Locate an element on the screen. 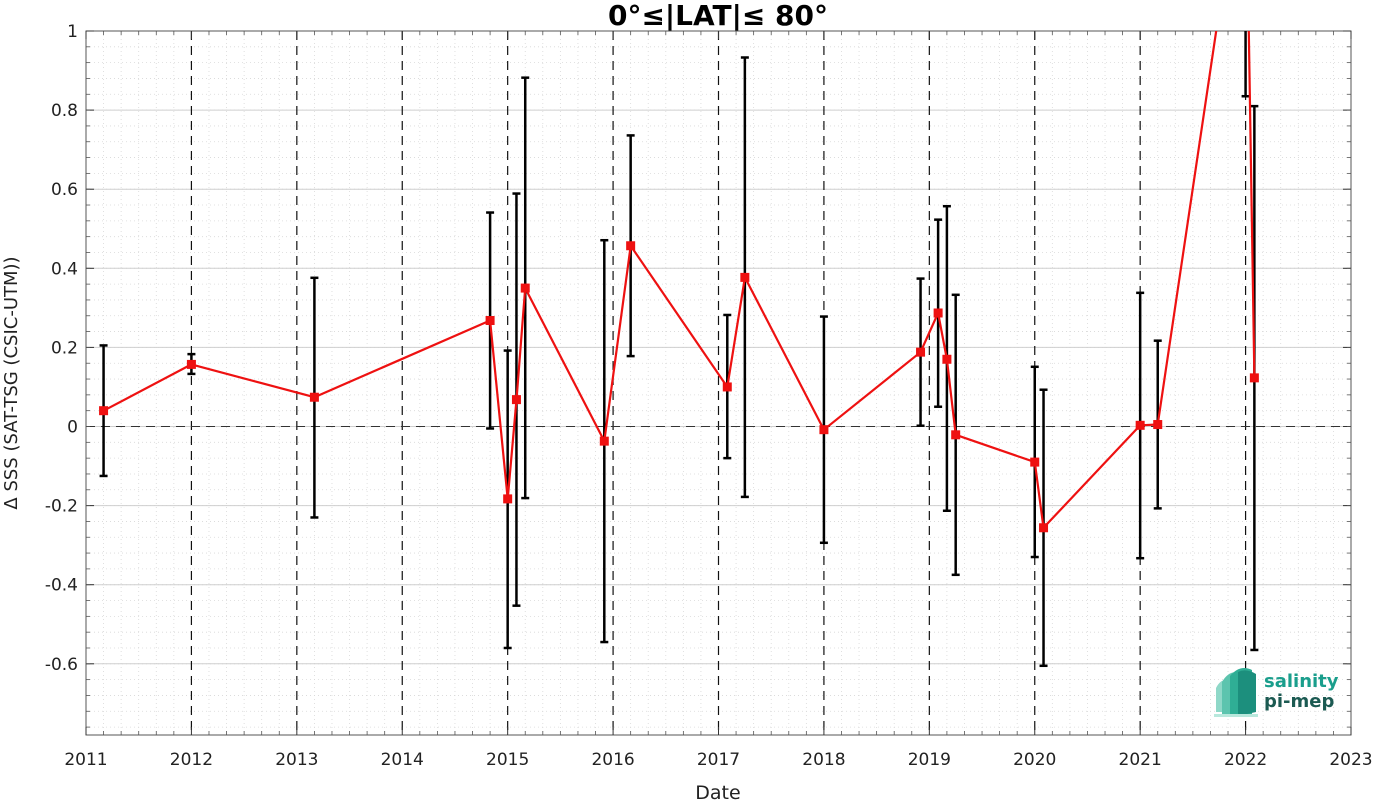 The height and width of the screenshot is (801, 1375). logo-text-pimep: pi-mep is located at coordinates (1299, 701).